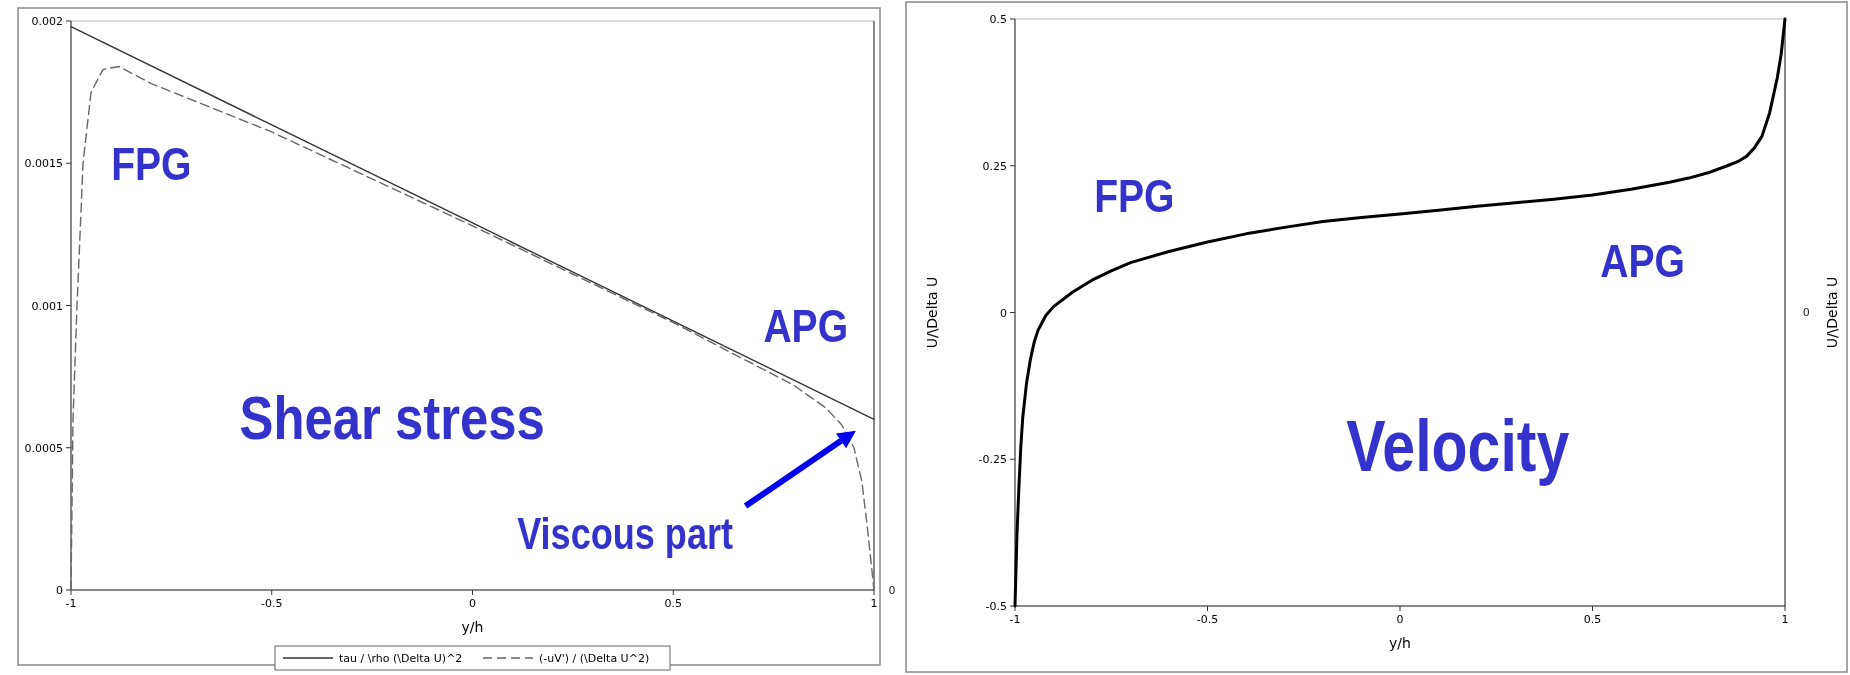 The width and height of the screenshot is (1850, 675). I want to click on annotation: Shear stress, so click(392, 417).